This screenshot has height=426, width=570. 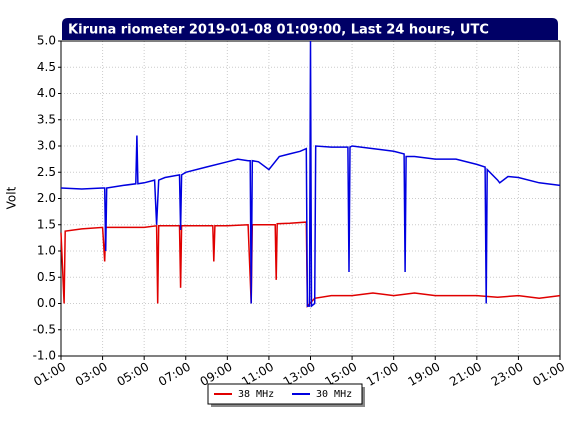 What do you see at coordinates (12, 197) in the screenshot?
I see `y-axis-label: Volt` at bounding box center [12, 197].